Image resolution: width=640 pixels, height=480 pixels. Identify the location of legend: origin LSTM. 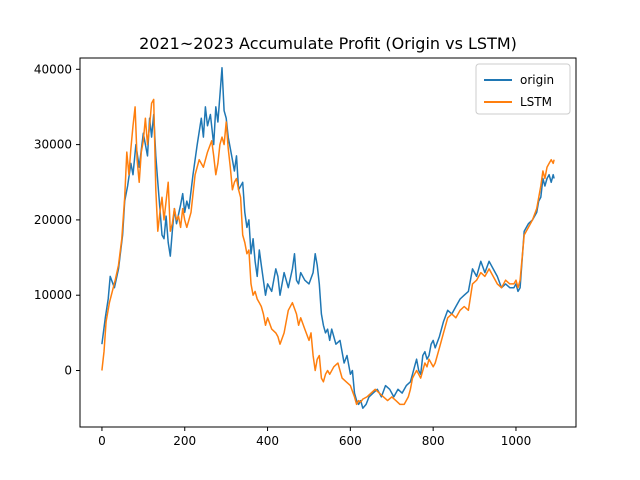
(523, 89).